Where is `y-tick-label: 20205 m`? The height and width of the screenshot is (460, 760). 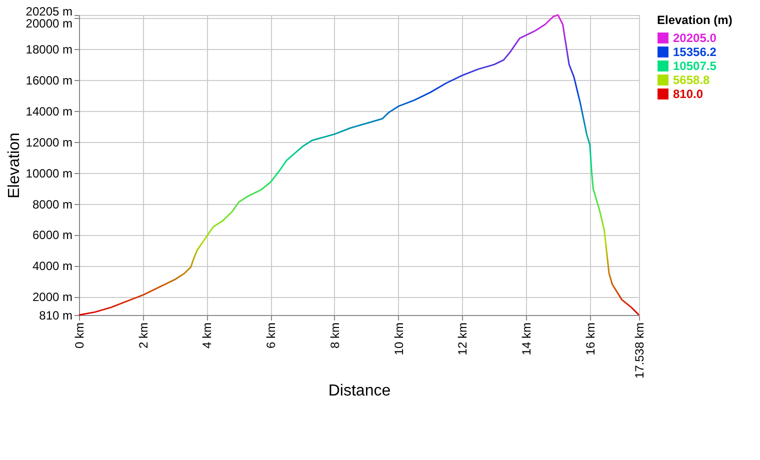
y-tick-label: 20205 m is located at coordinates (49, 11).